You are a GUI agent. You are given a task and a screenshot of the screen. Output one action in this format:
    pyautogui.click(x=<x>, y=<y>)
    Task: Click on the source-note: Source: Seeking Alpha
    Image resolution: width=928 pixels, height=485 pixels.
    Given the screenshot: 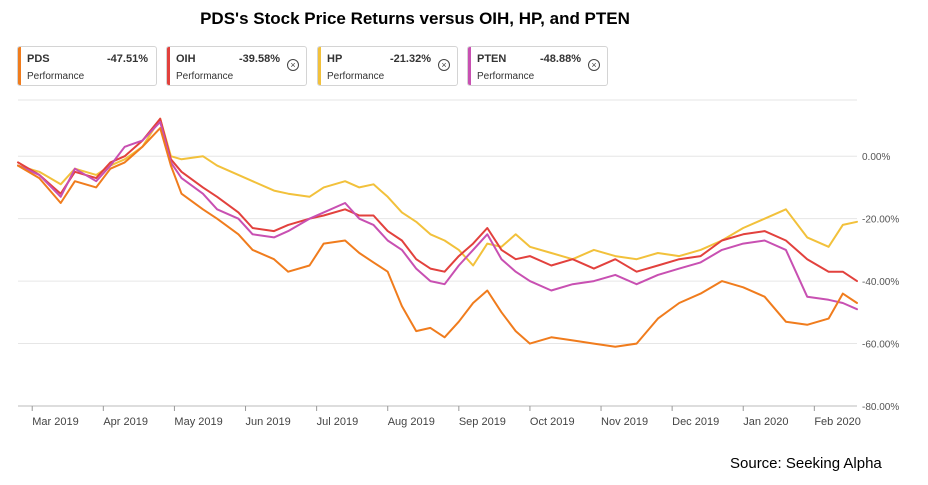 What is the action you would take?
    pyautogui.click(x=806, y=463)
    